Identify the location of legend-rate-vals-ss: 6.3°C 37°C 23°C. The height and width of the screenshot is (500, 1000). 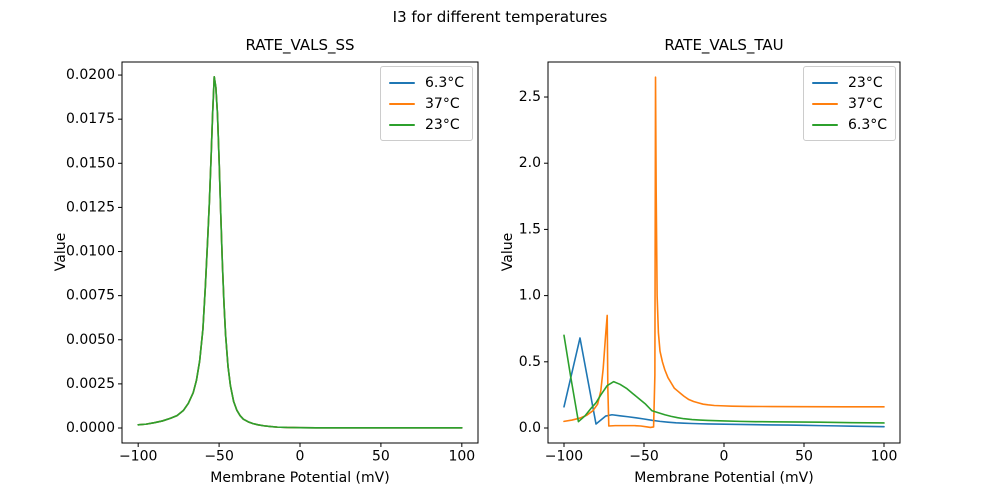
(427, 103).